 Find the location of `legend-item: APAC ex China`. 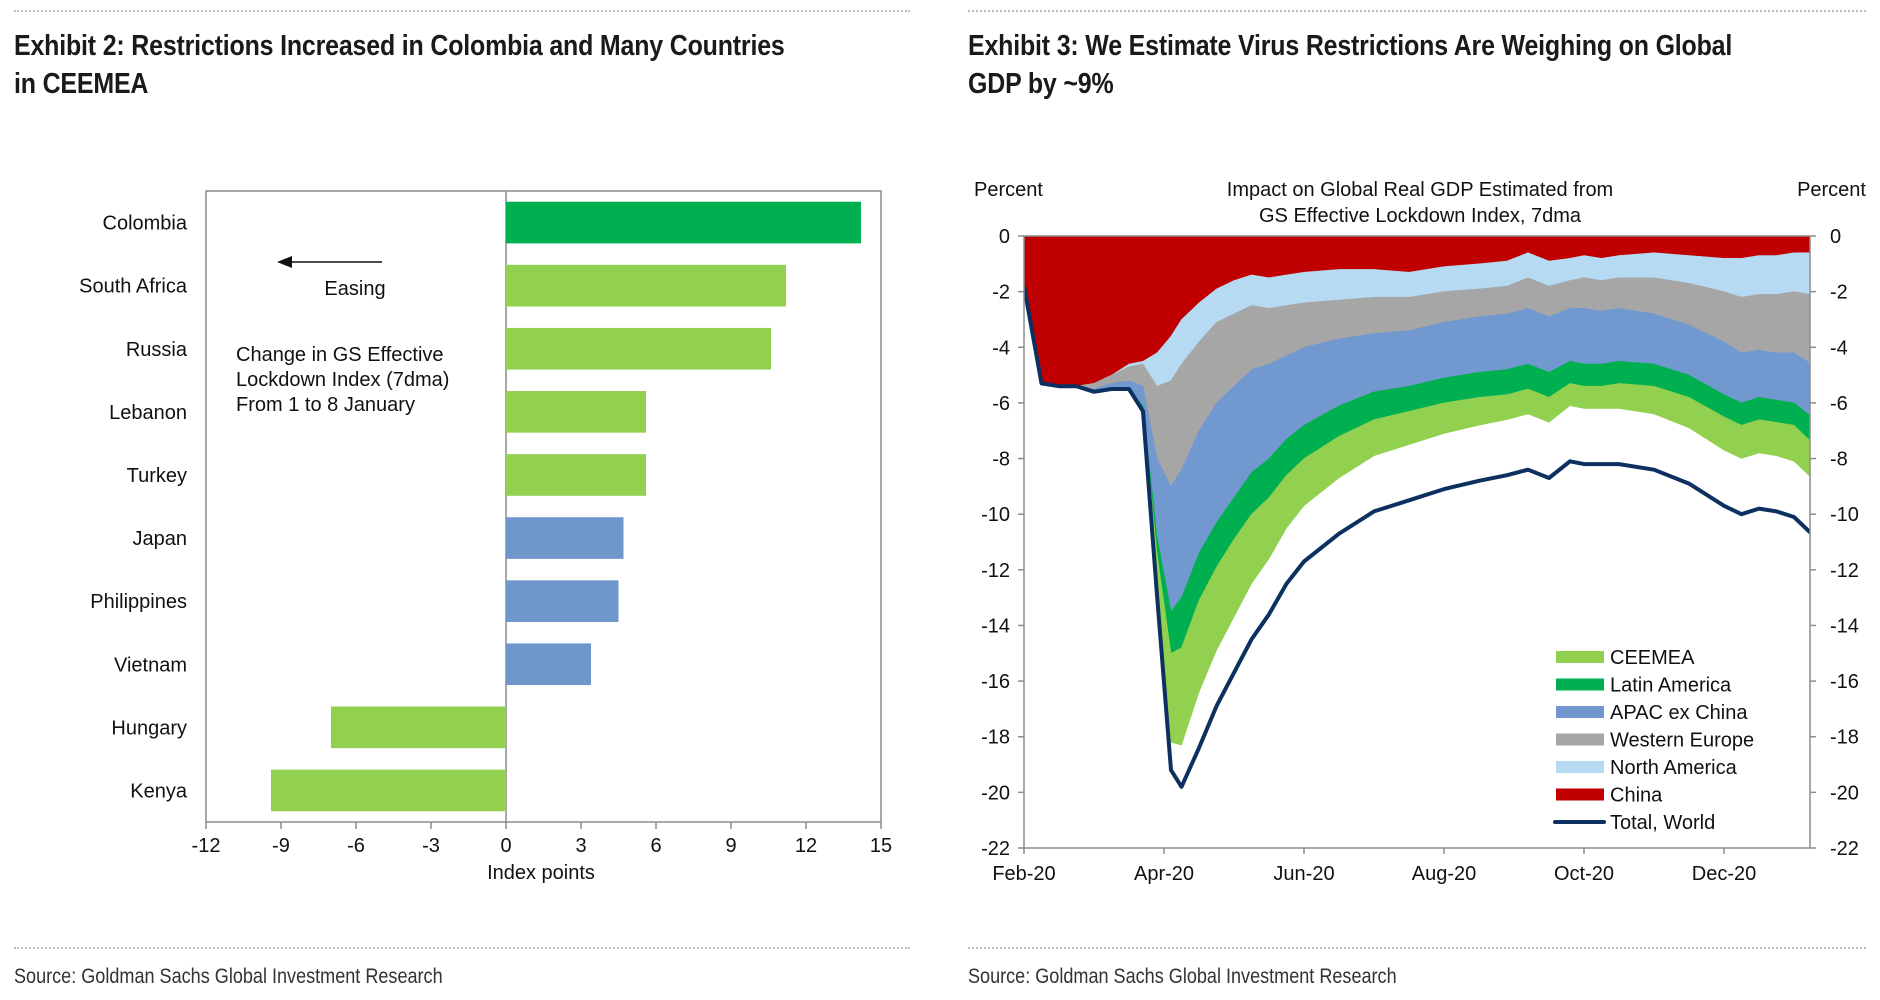

legend-item: APAC ex China is located at coordinates (1652, 713).